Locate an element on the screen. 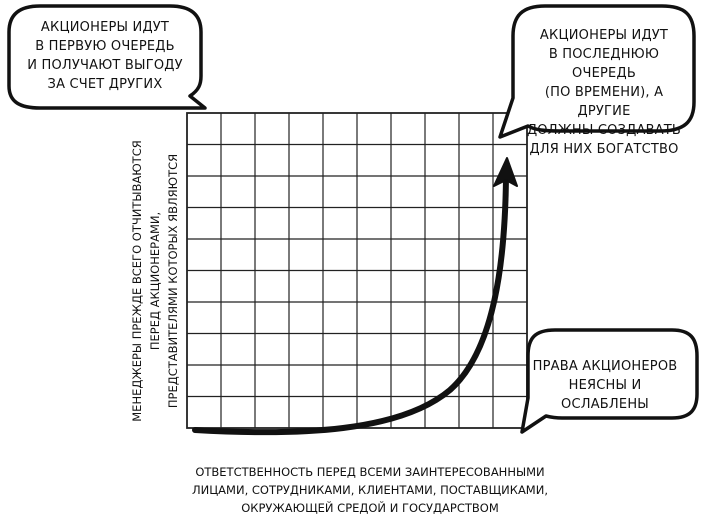 The width and height of the screenshot is (710, 528). speech-bubble-top-left is located at coordinates (107, 57).